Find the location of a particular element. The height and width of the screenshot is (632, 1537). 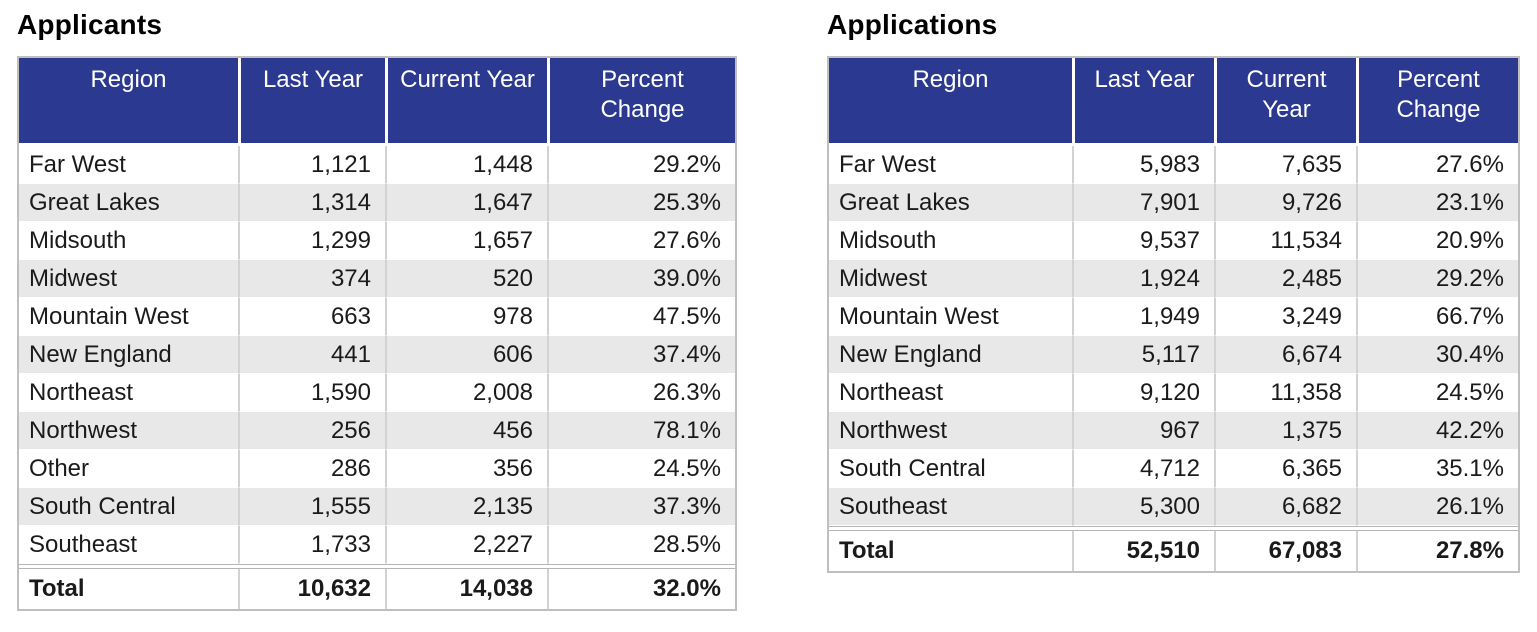

value-cell: 6,674 is located at coordinates (1285, 355).